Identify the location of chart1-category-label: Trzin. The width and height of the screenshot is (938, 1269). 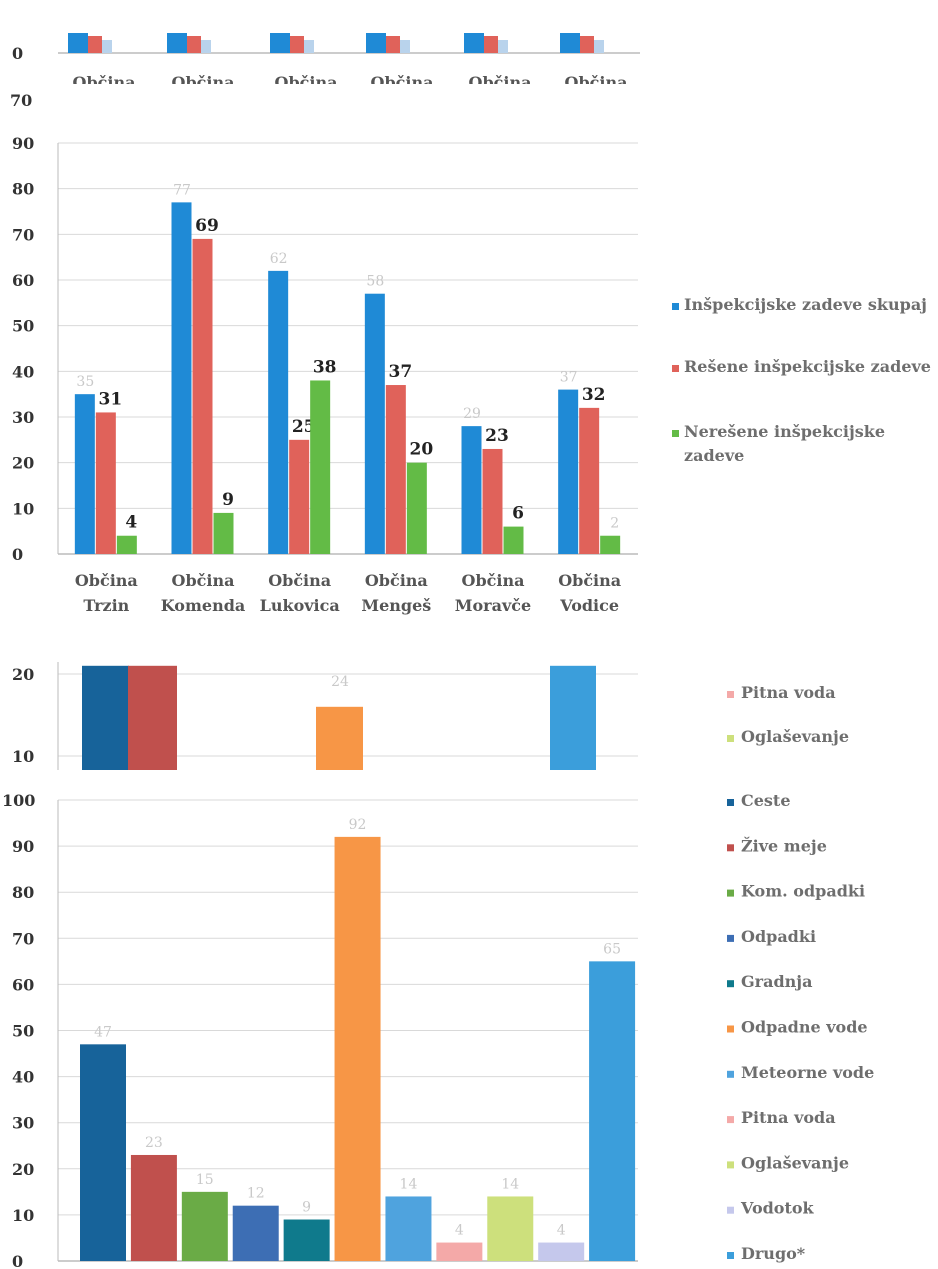
(106, 605).